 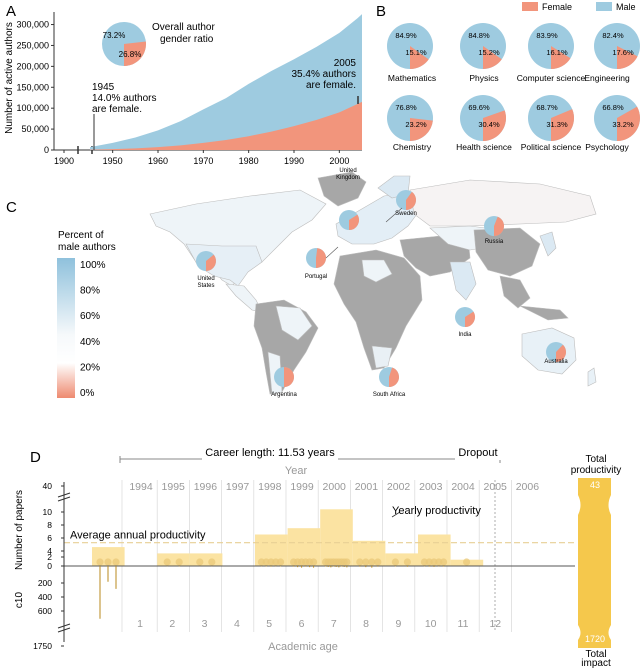 I want to click on b-pie-male-label: 84.9%, so click(x=406, y=35).